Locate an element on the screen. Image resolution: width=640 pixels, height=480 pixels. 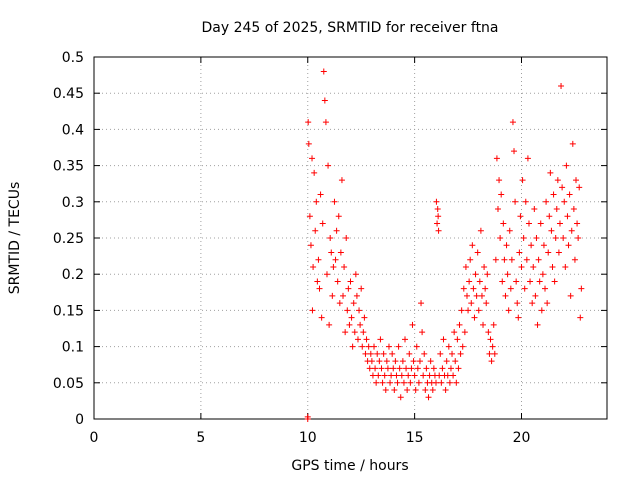
y-tick-label: 0.4 is located at coordinates (73, 130).